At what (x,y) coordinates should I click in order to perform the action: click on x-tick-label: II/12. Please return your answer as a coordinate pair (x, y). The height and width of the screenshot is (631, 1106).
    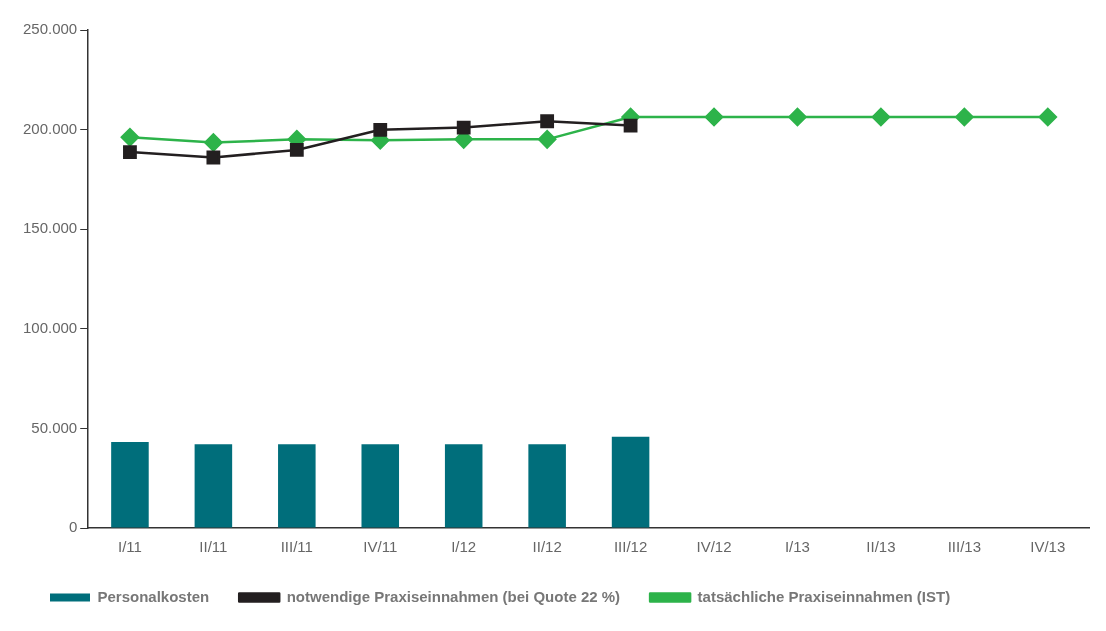
    Looking at the image, I should click on (547, 547).